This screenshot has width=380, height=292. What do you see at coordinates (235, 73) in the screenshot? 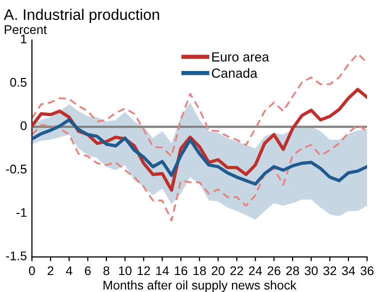
I see `legend-label: Canada` at bounding box center [235, 73].